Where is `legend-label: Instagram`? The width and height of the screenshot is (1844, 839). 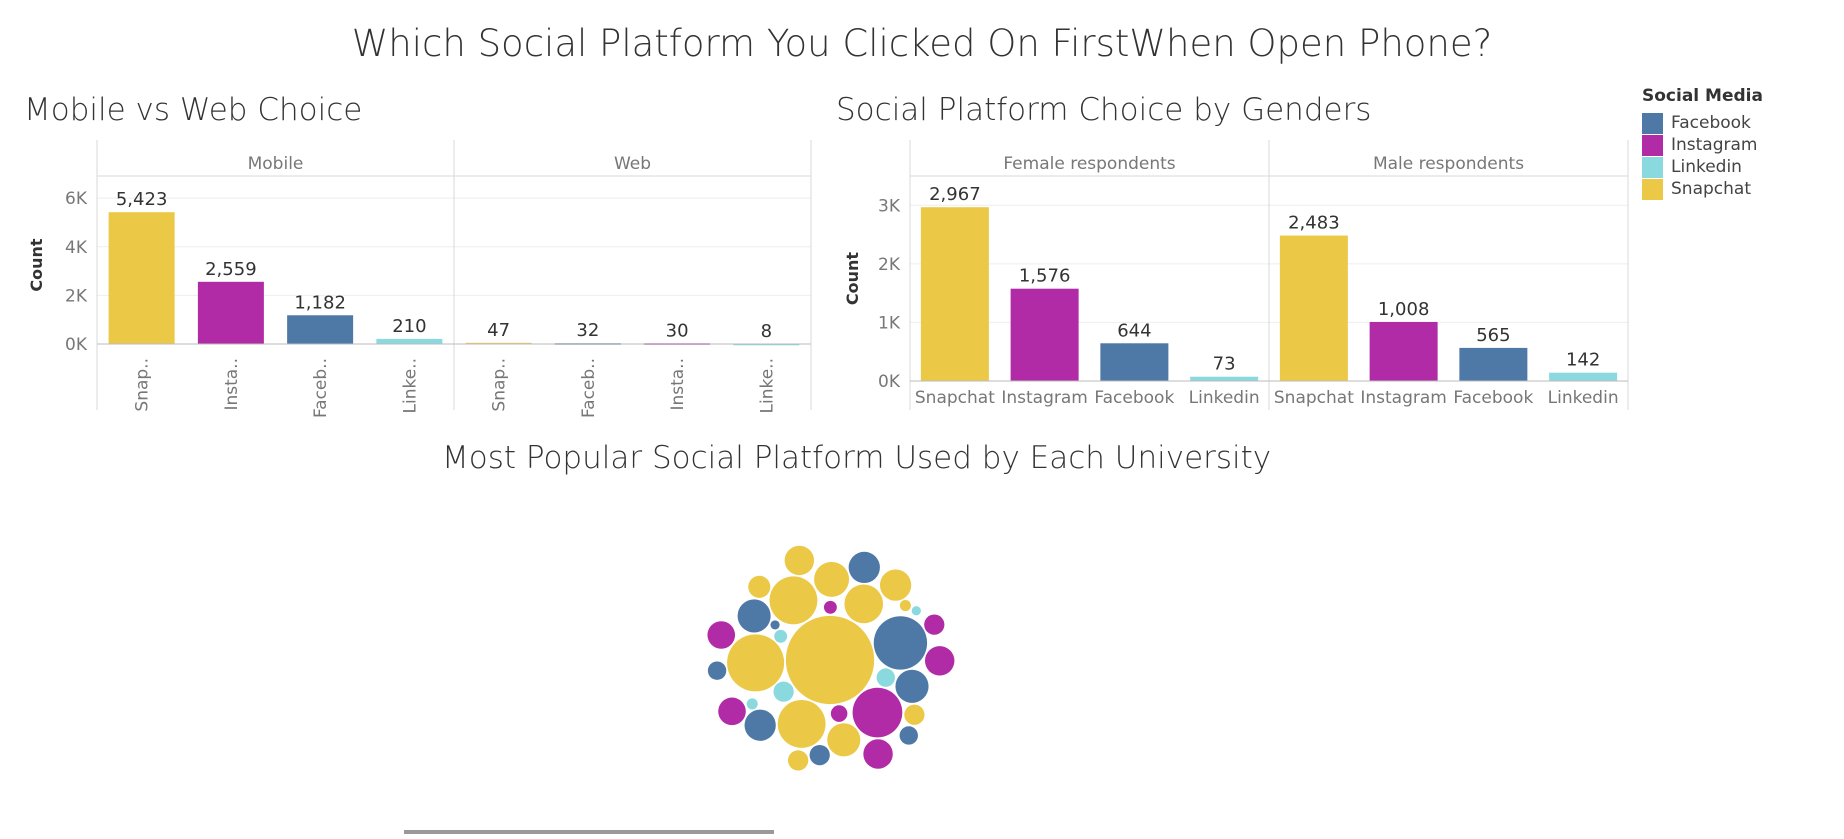
legend-label: Instagram is located at coordinates (1714, 145).